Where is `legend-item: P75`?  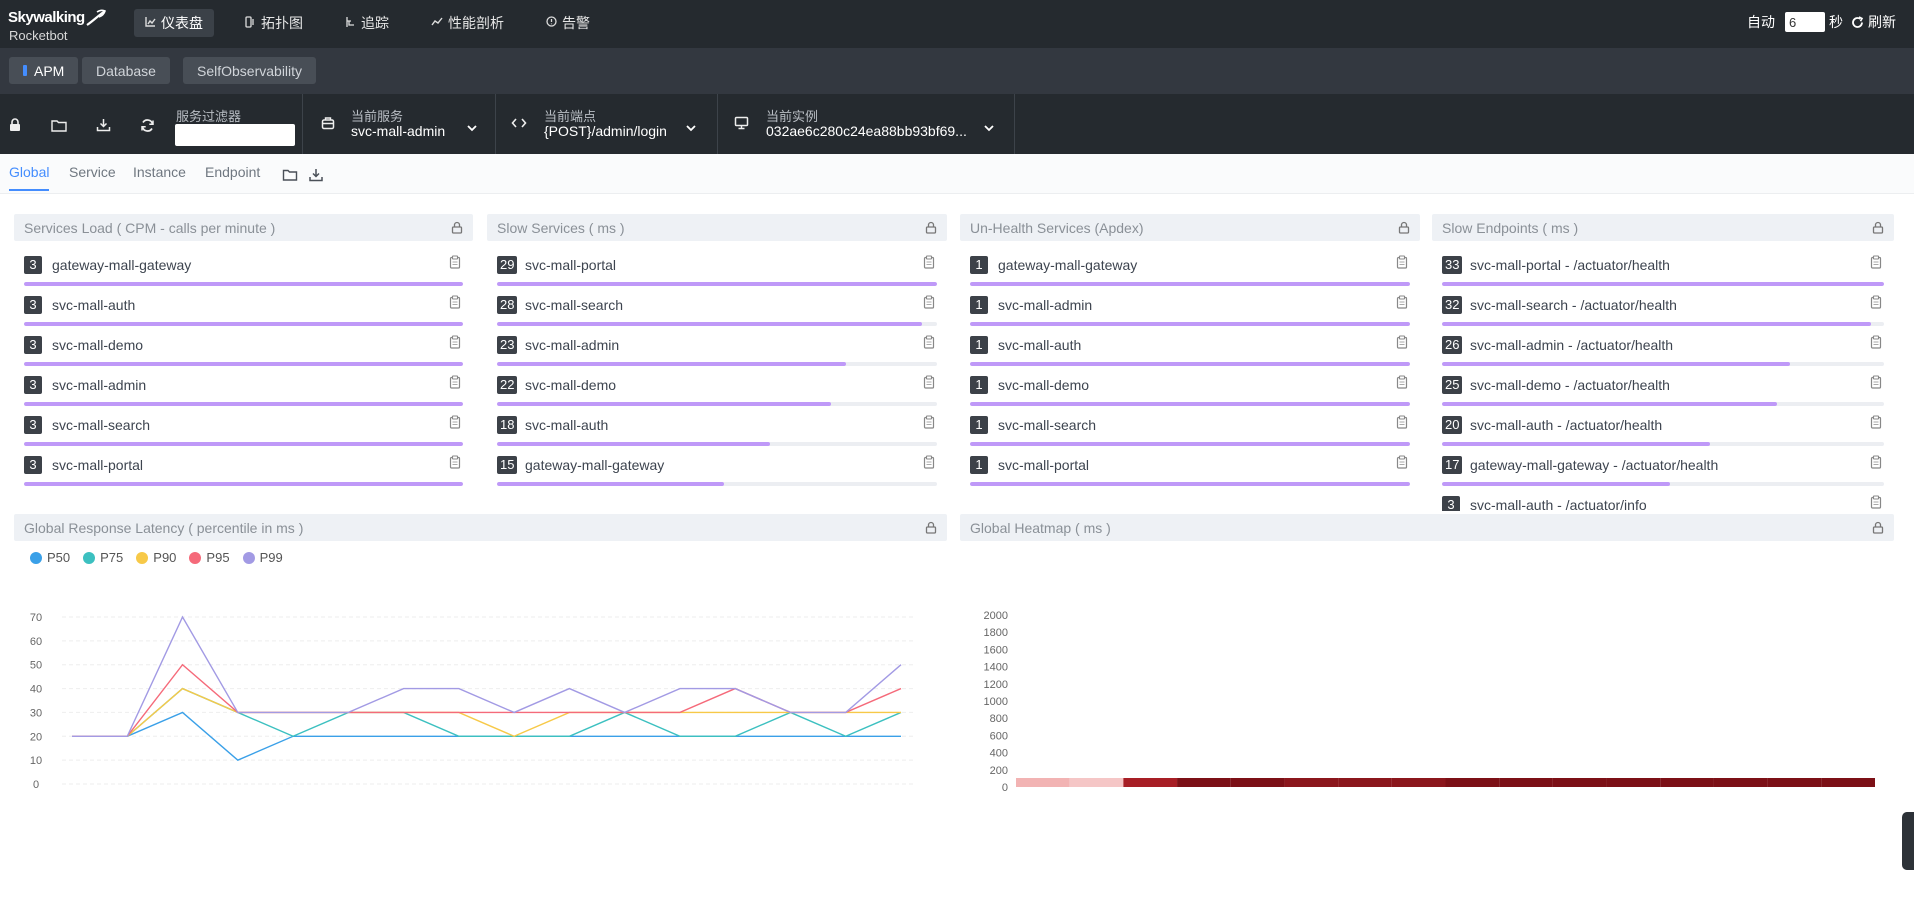
legend-item: P75 is located at coordinates (103, 557).